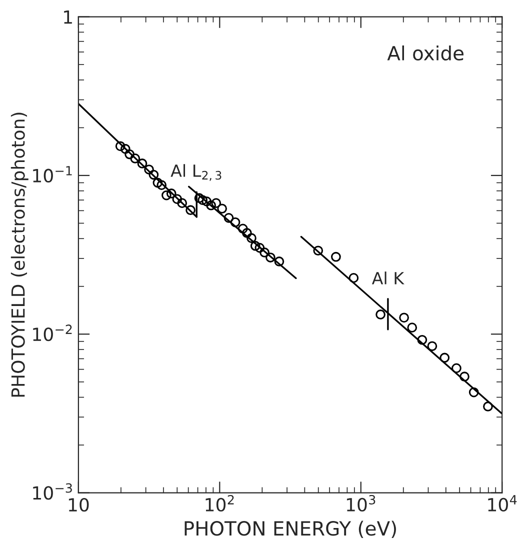  Describe the element at coordinates (425, 53) in the screenshot. I see `annotation: Al oxide` at that location.